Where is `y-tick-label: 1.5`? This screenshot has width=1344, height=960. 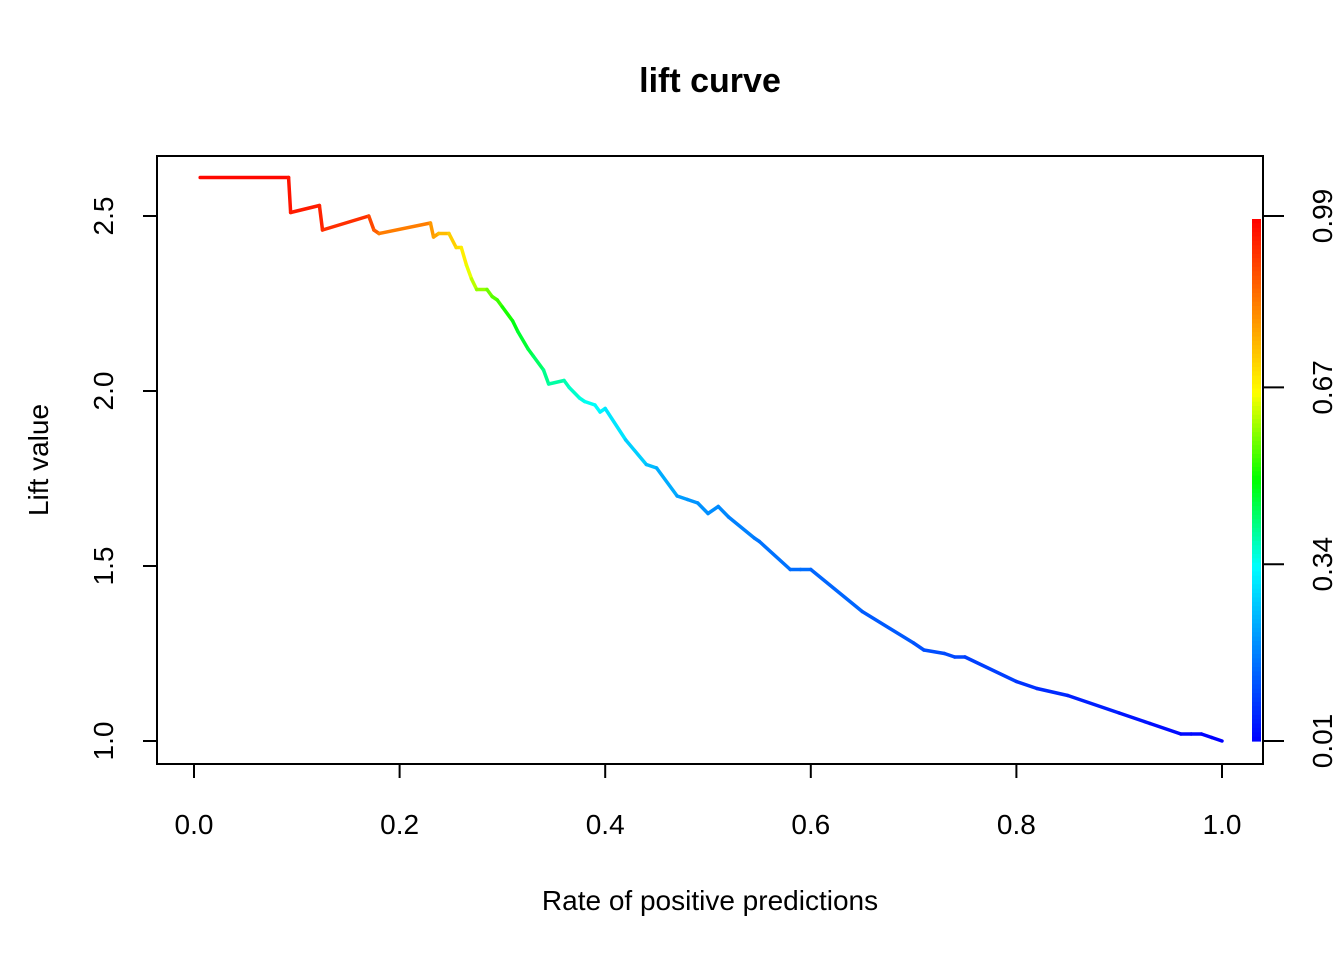
y-tick-label: 1.5 is located at coordinates (103, 566).